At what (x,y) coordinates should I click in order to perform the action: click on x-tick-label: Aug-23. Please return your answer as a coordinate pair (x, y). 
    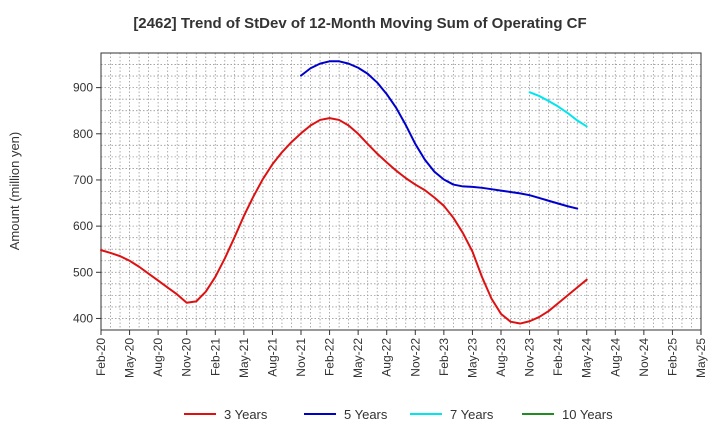
    Looking at the image, I should click on (501, 357).